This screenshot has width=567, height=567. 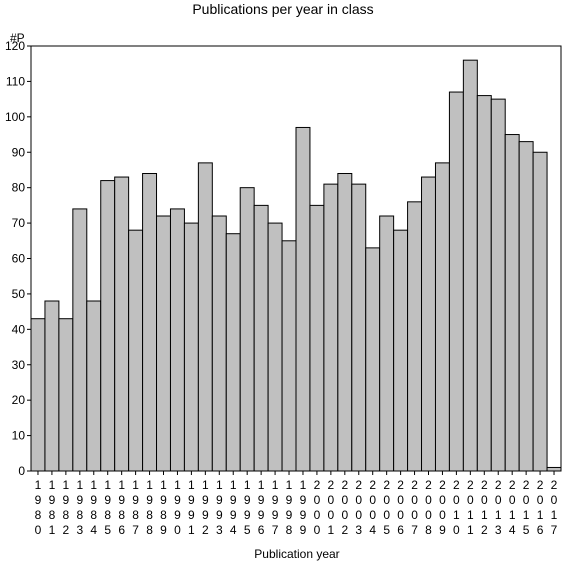 I want to click on y-axis-ticks: 0 10 20 30 40 50 60 70 80 90 100 110 120, so click(x=18, y=258).